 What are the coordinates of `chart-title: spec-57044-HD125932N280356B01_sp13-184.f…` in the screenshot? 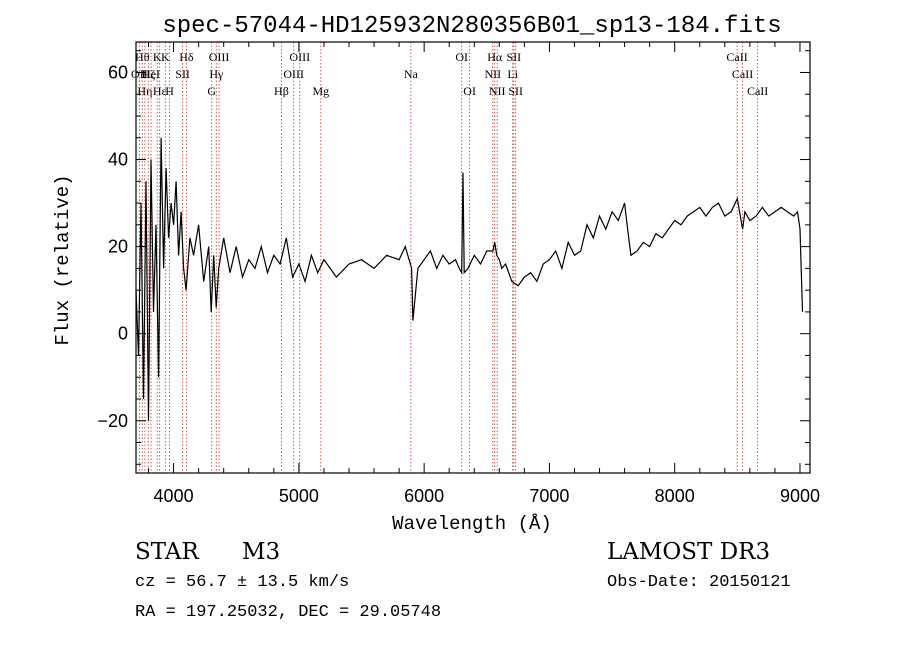 It's located at (471, 26).